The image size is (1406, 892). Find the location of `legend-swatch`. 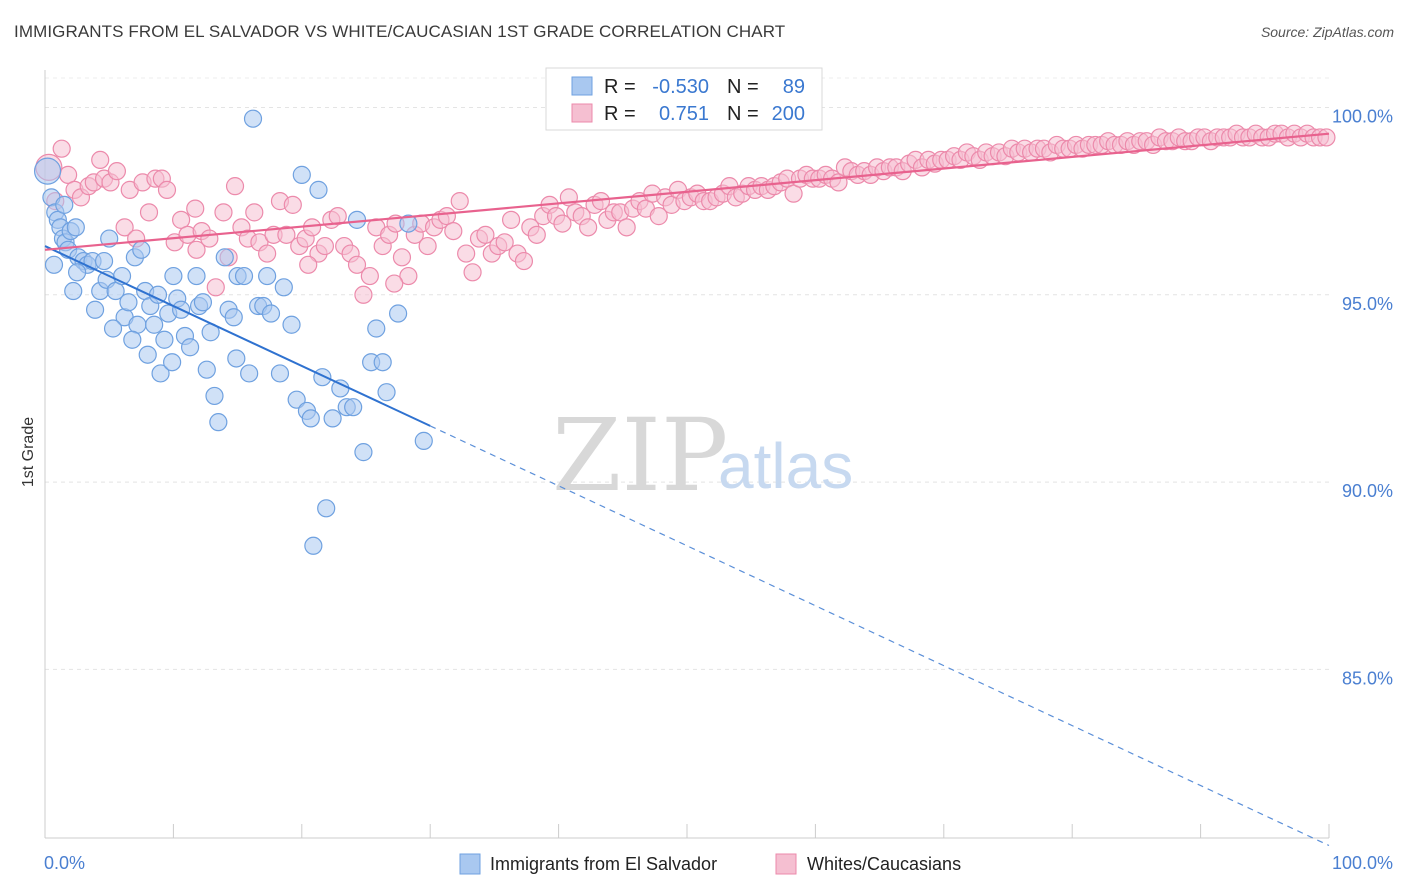

legend-swatch is located at coordinates (582, 86).